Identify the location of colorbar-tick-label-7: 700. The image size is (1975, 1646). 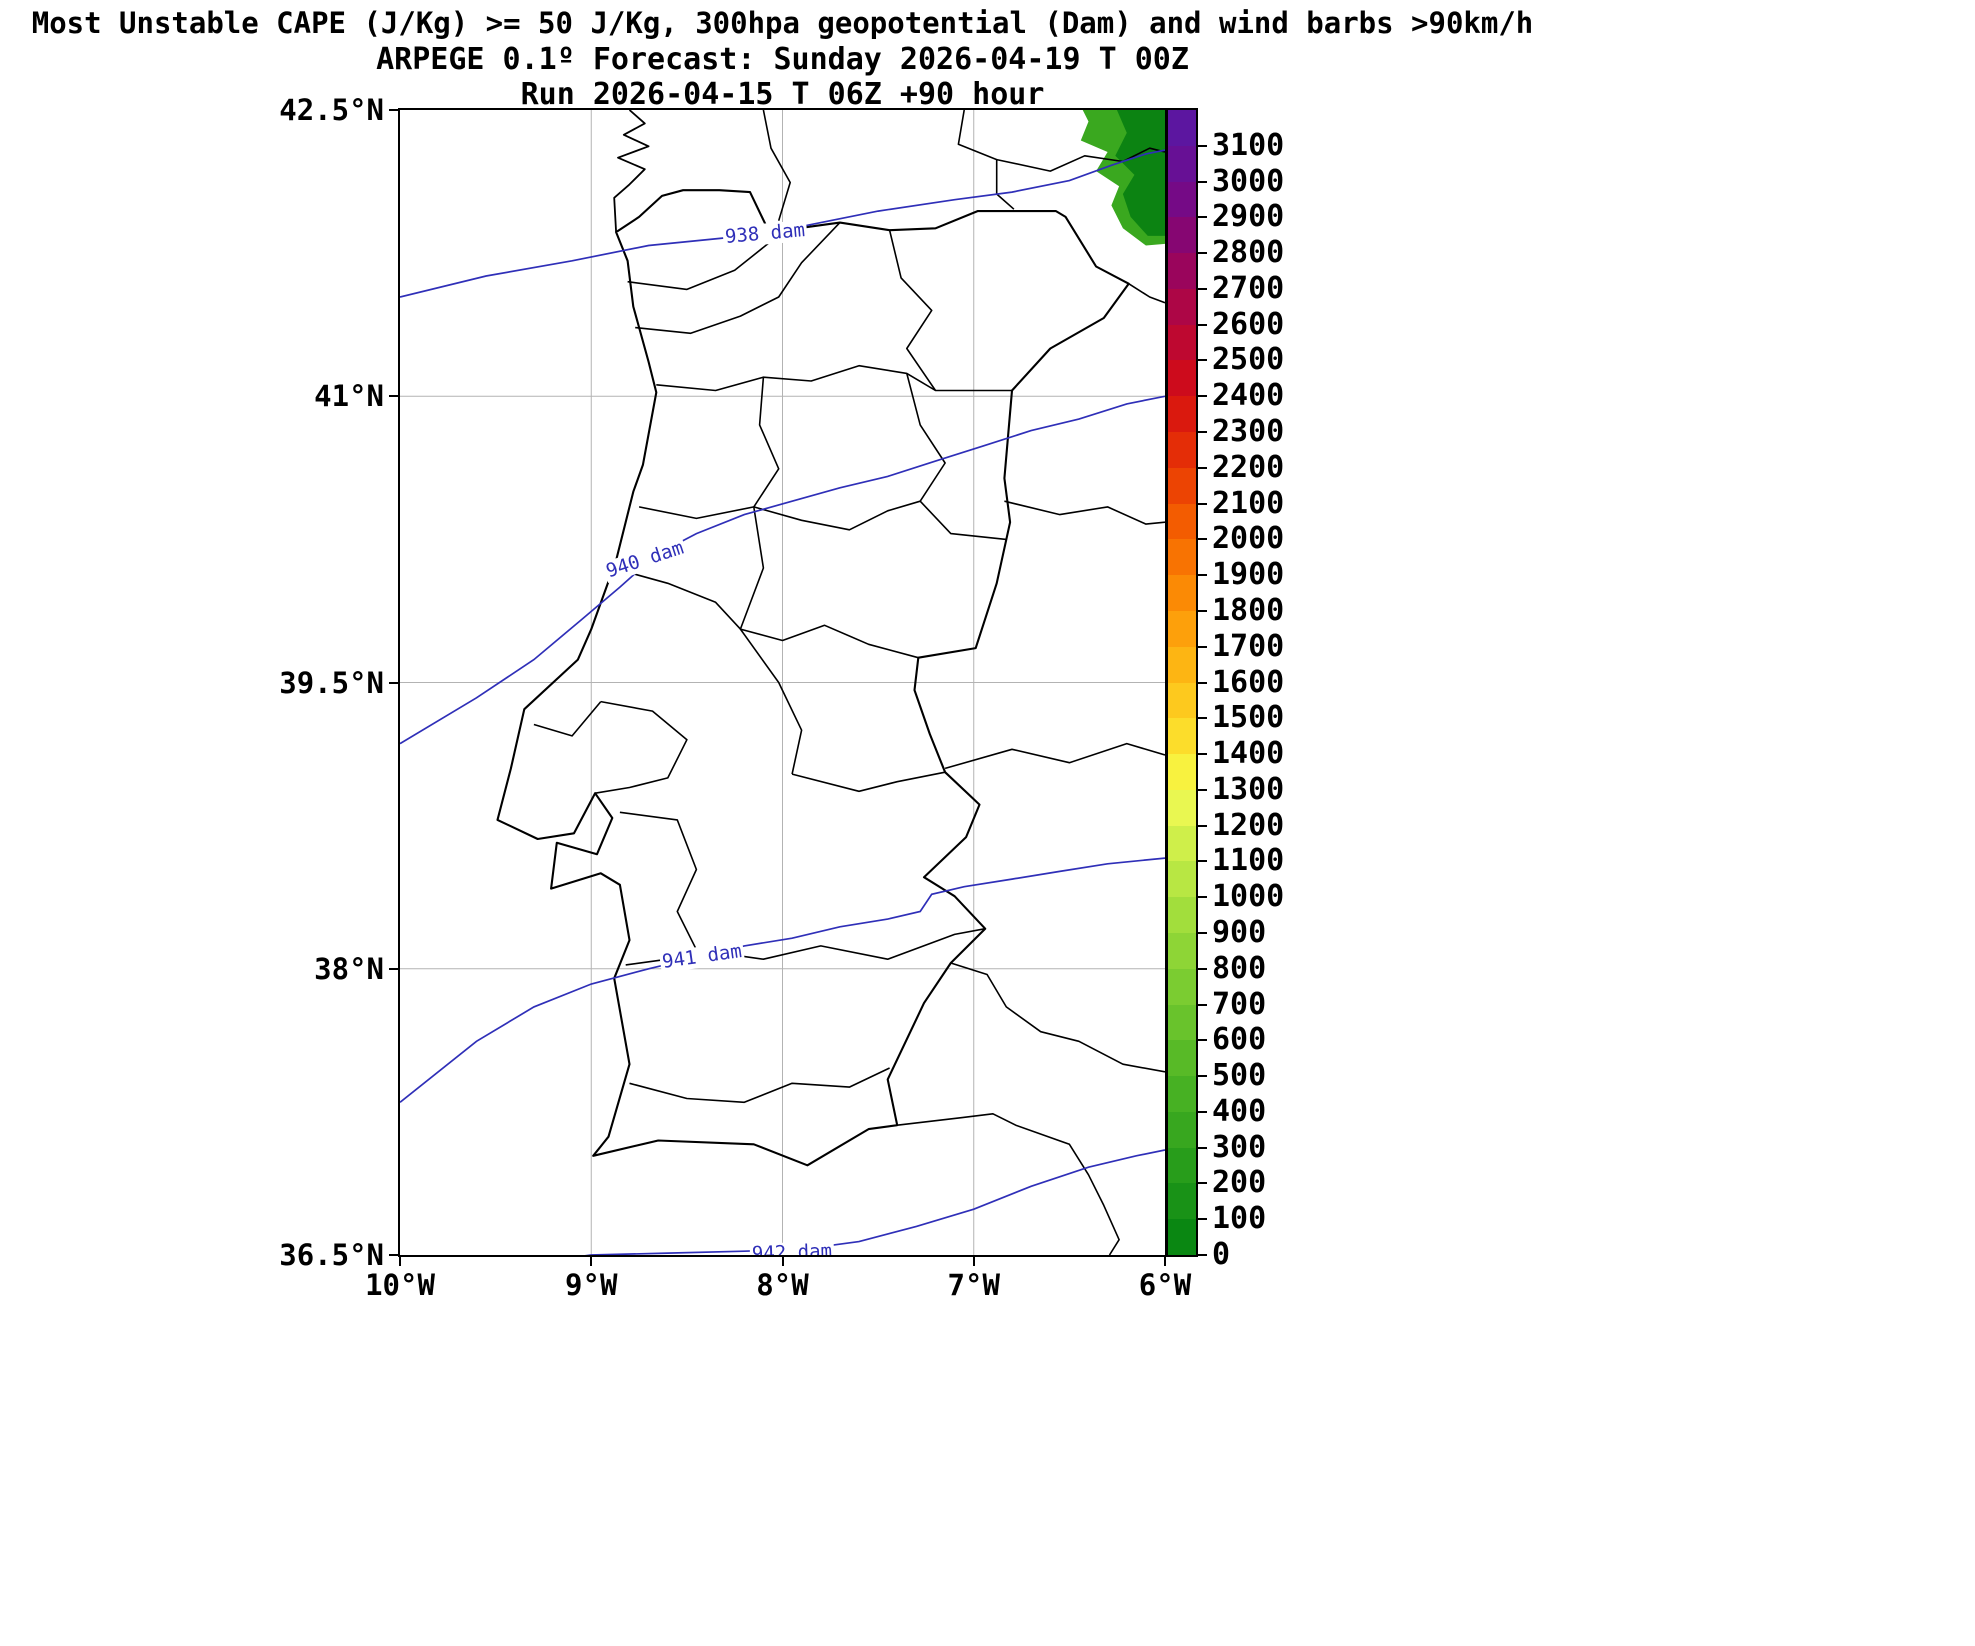
(1239, 1004).